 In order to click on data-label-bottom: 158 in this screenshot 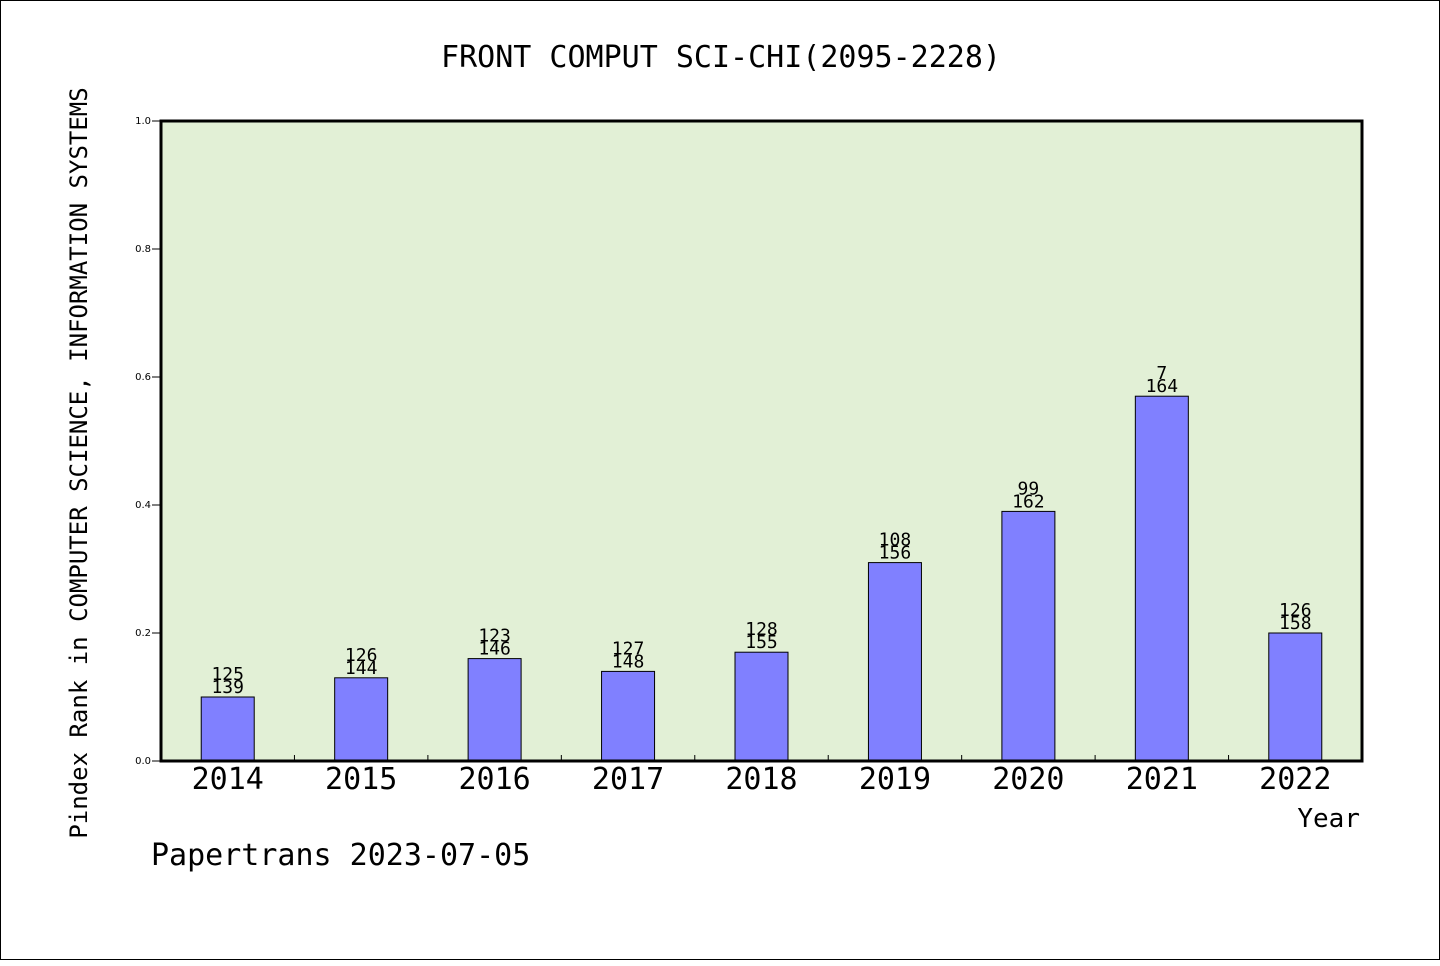, I will do `click(1295, 623)`.